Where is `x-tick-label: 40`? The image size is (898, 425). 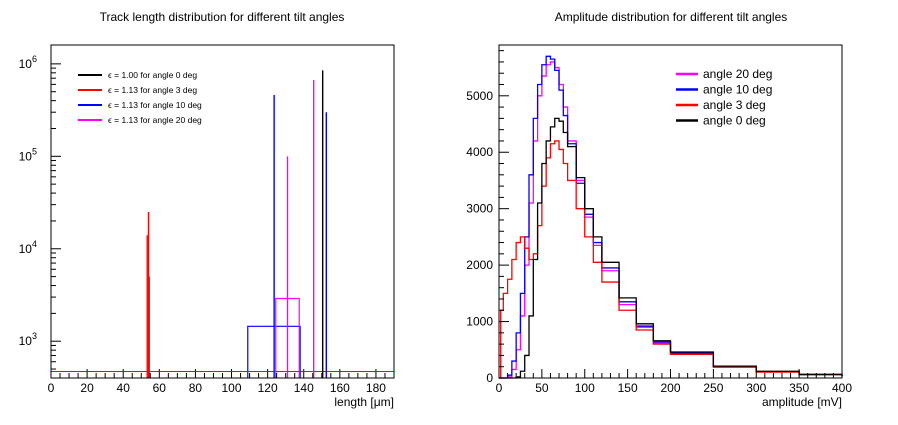
x-tick-label: 40 is located at coordinates (124, 388).